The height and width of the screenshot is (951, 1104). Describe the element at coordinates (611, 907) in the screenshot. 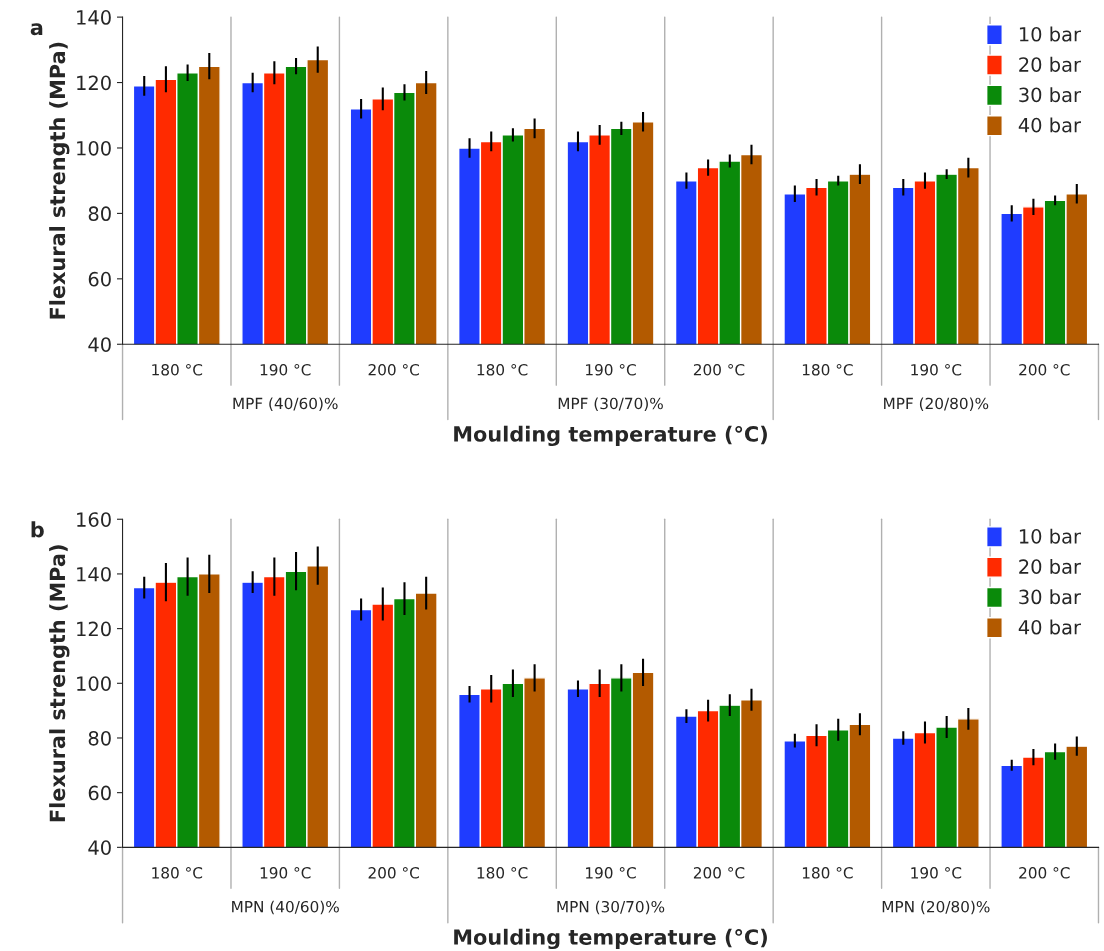

I see `text: MPN (30/70)%` at that location.